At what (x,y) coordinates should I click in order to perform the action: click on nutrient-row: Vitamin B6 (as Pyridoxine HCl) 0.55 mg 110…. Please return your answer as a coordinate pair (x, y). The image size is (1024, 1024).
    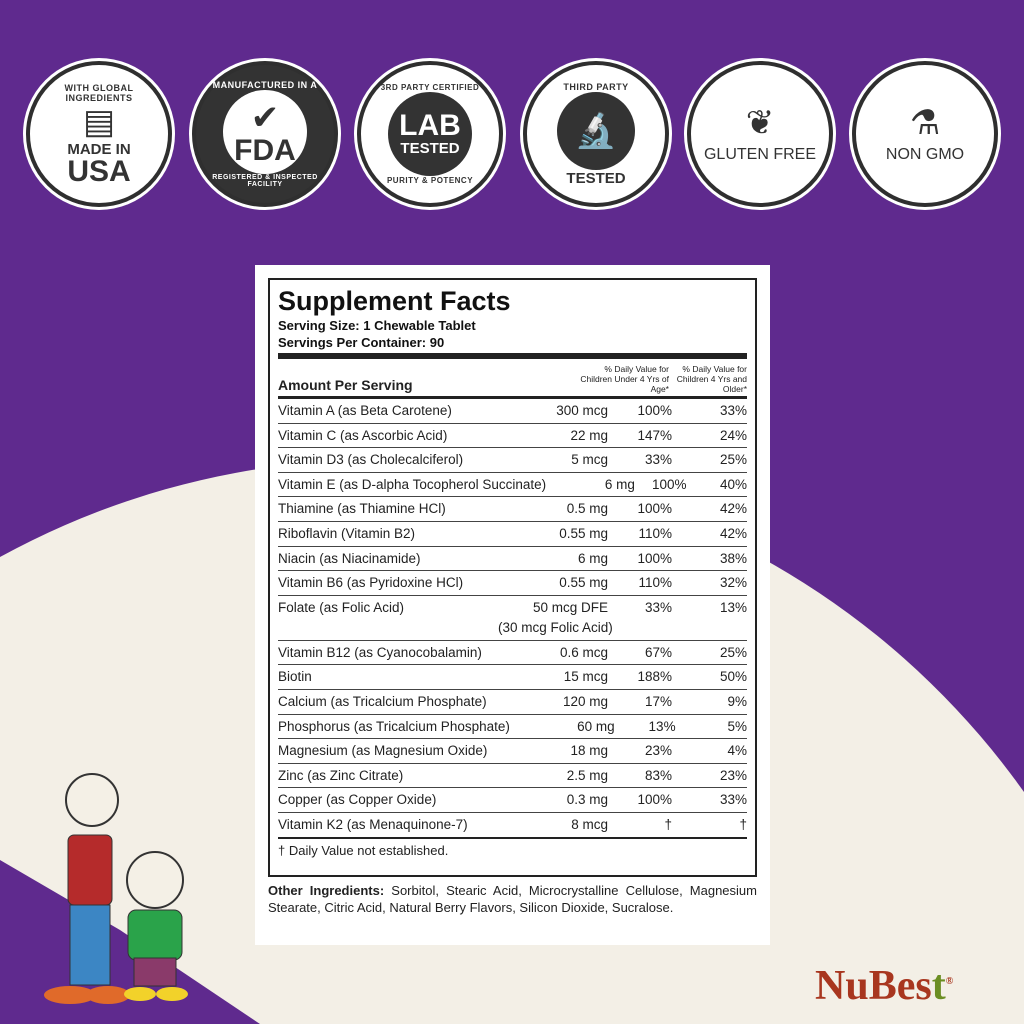
    Looking at the image, I should click on (512, 583).